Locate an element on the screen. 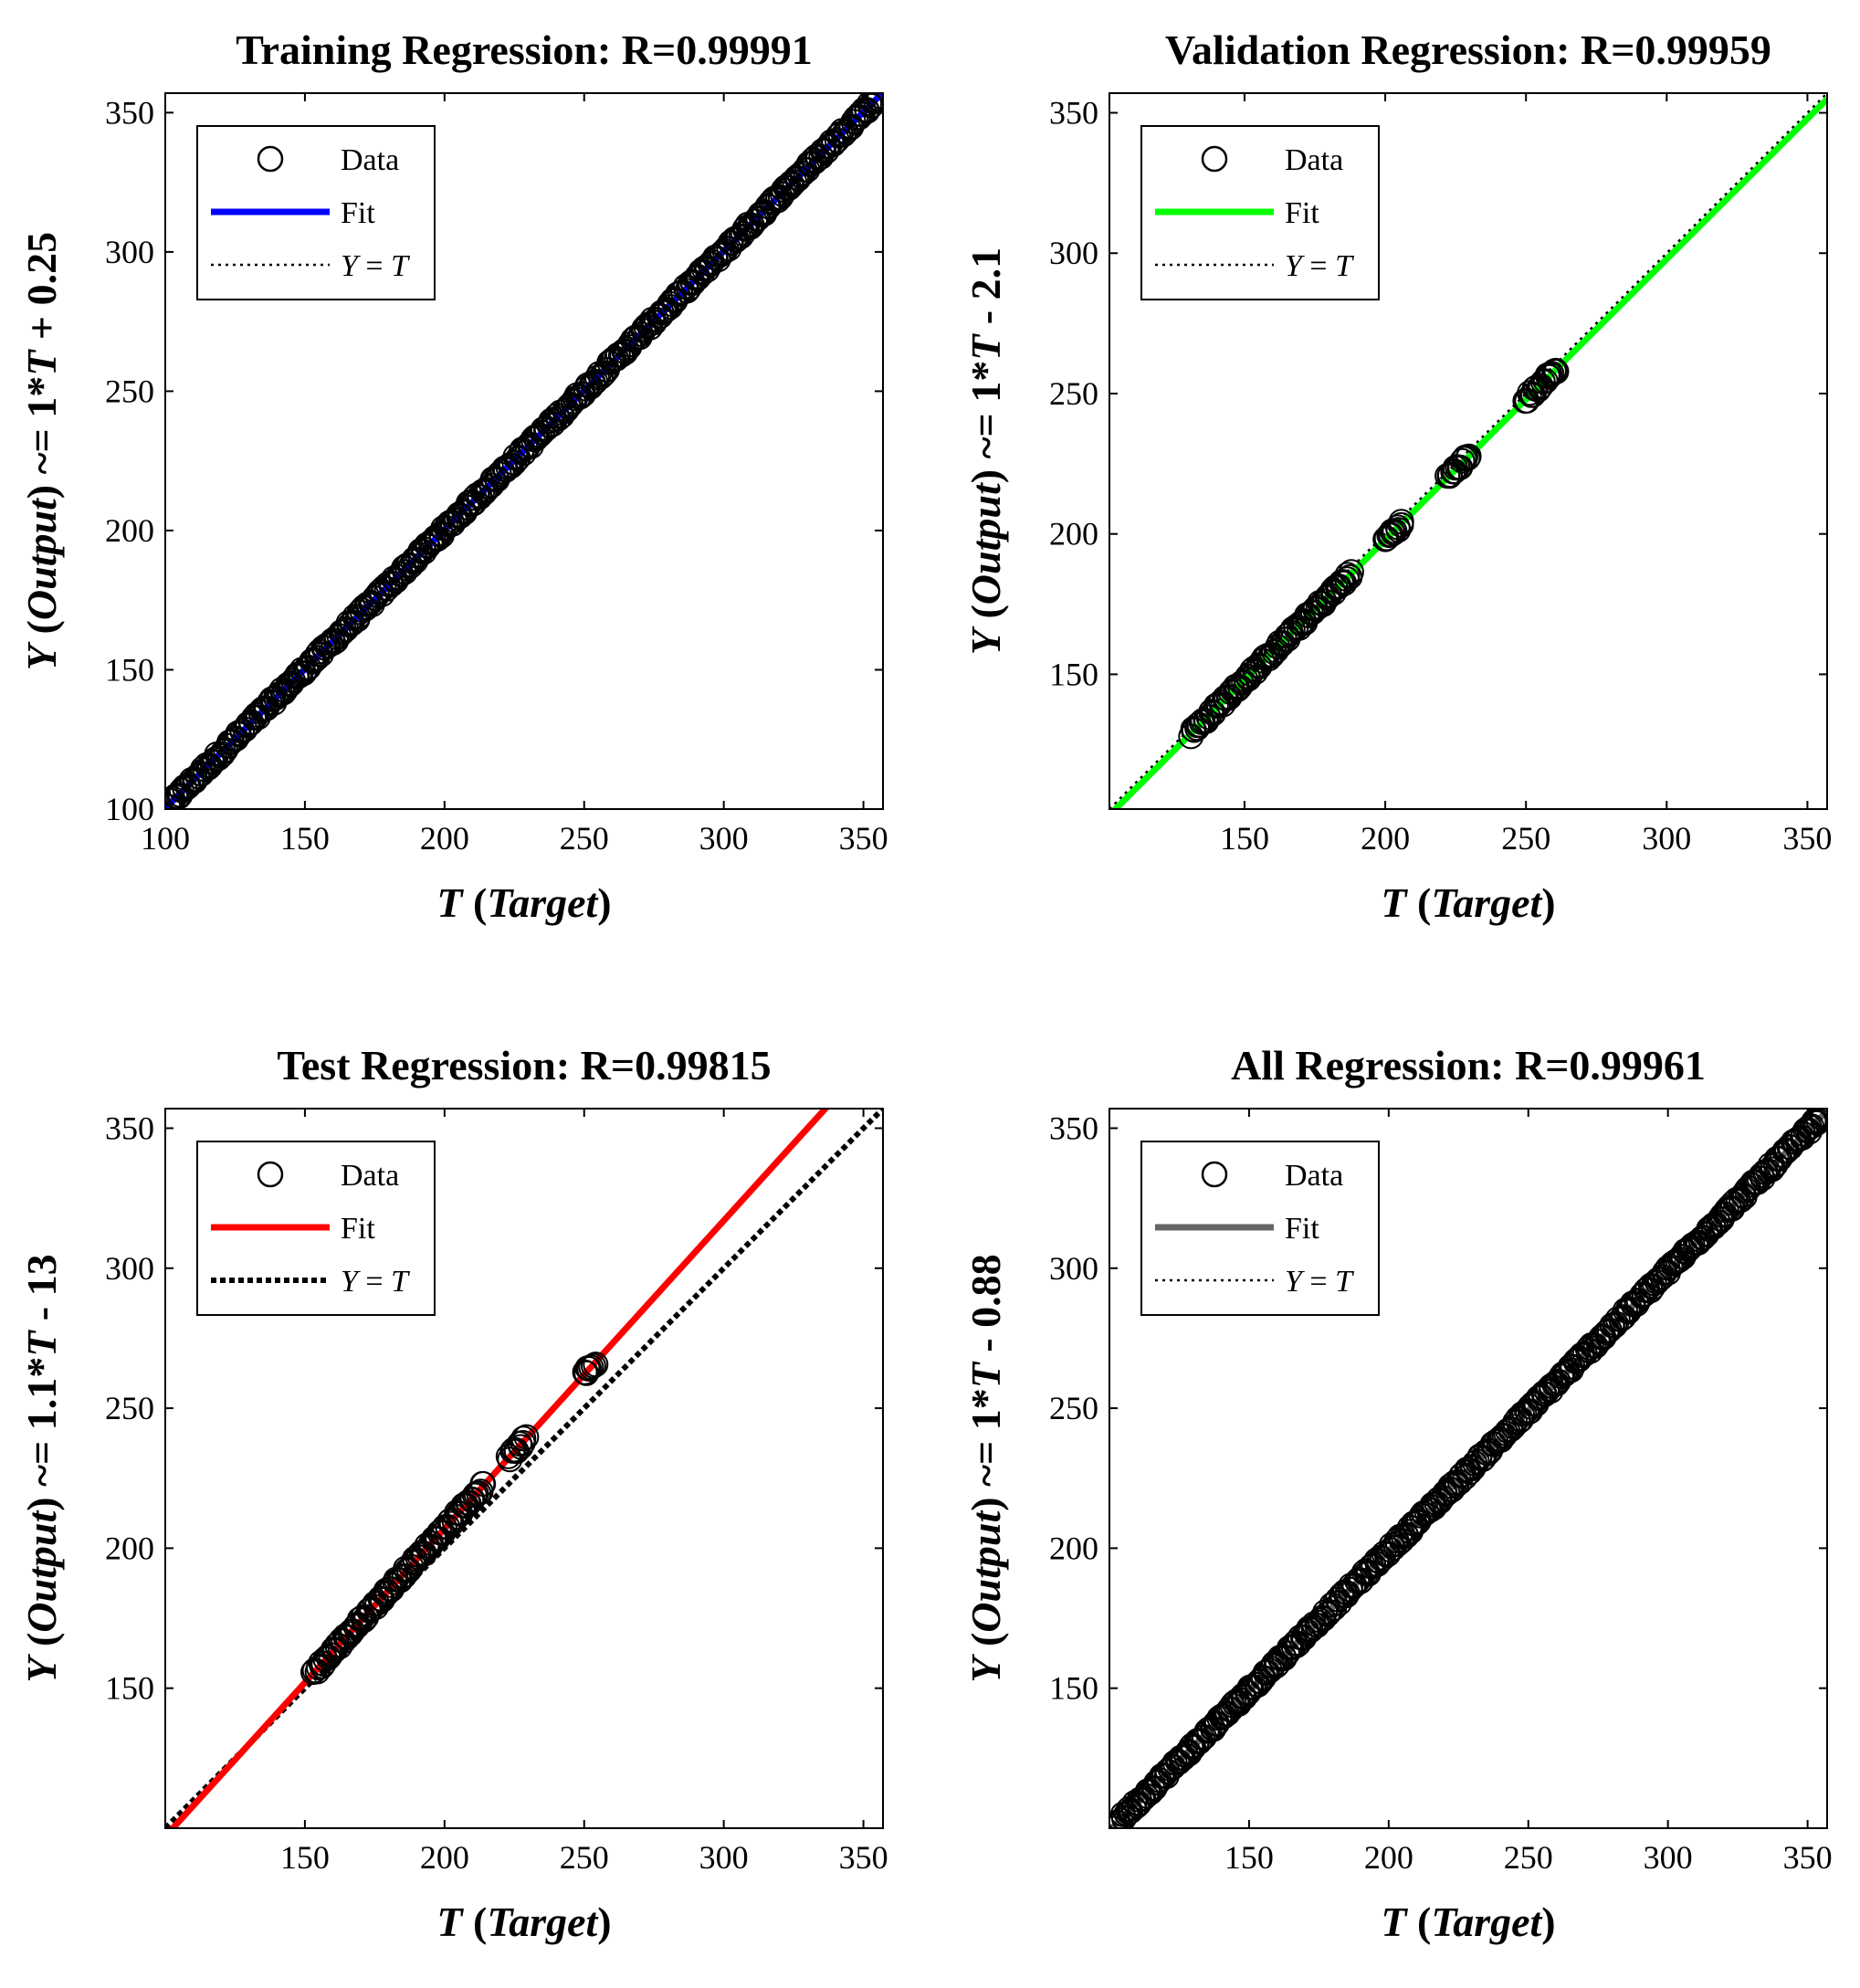  y-axis-fit-const: - 13 is located at coordinates (41, 1292).